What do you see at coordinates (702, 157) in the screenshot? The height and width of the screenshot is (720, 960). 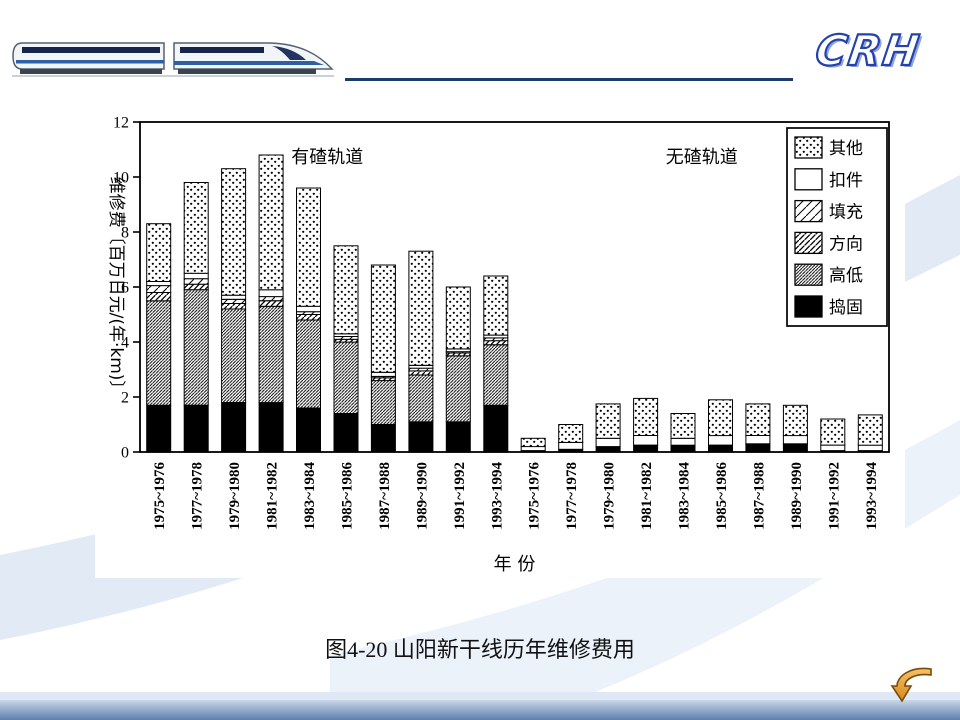 I see `track-group-label: 无碴轨道` at bounding box center [702, 157].